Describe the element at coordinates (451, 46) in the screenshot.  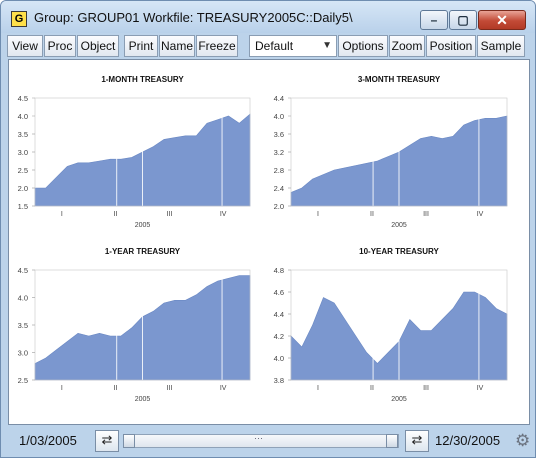
I see `position-button: Position` at that location.